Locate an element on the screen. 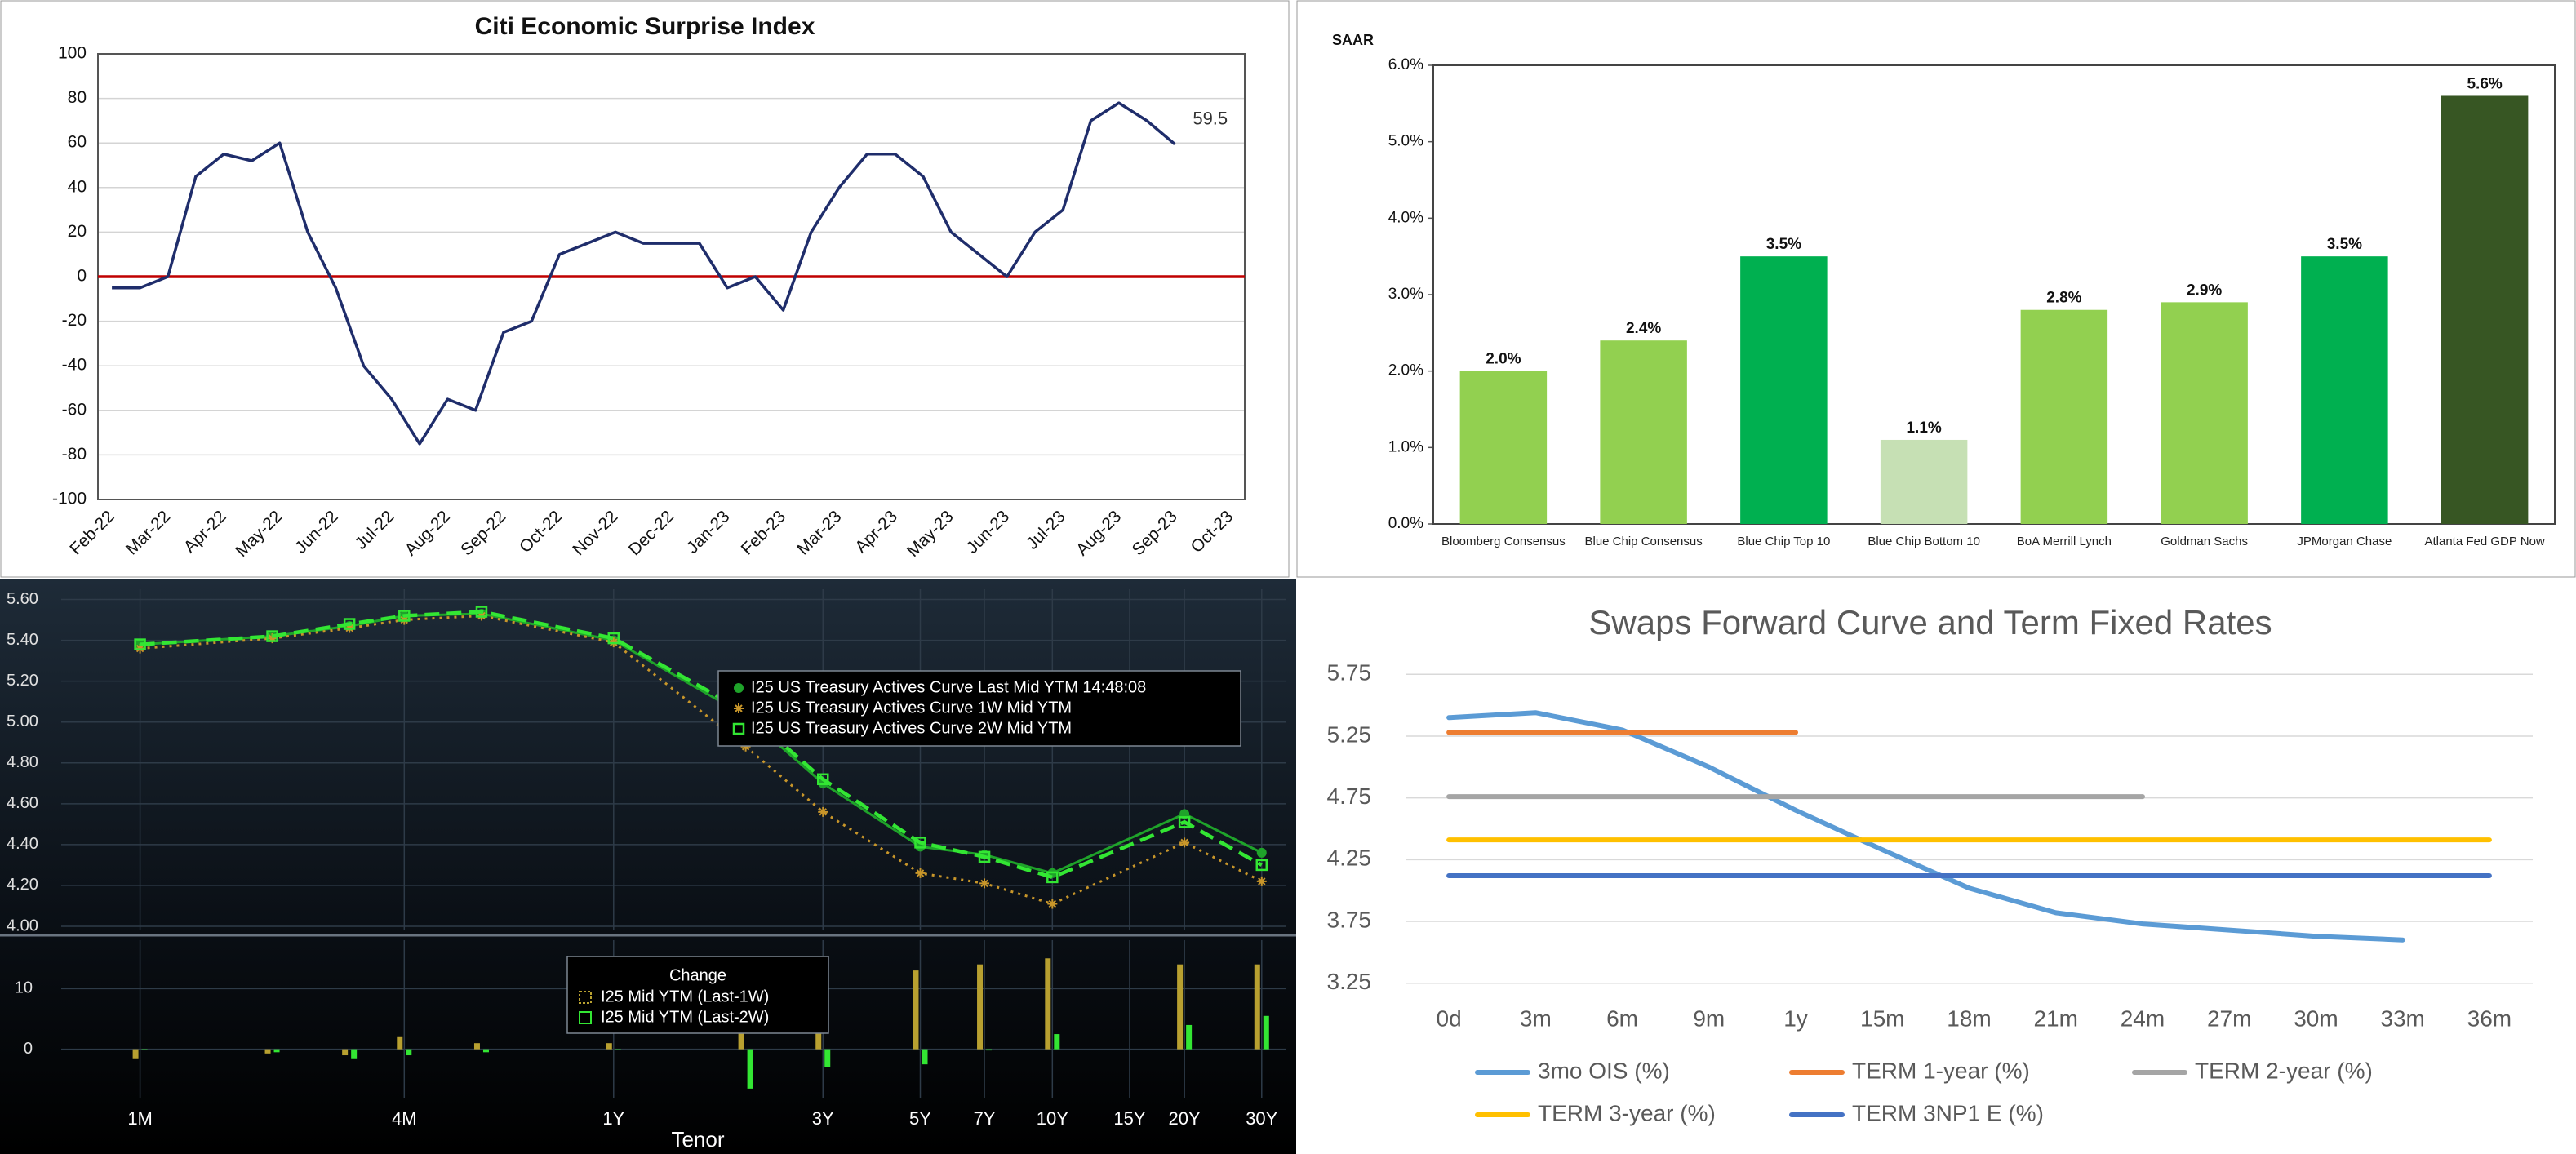 The image size is (2576, 1154). y-tick-label: 4.60 is located at coordinates (22, 803).